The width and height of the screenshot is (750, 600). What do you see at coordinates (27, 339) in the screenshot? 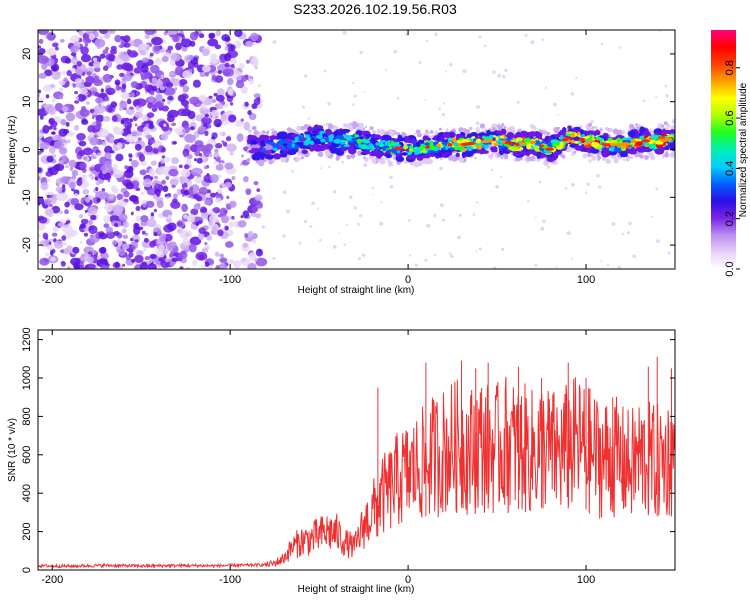
I see `y-tick-label: 1200` at bounding box center [27, 339].